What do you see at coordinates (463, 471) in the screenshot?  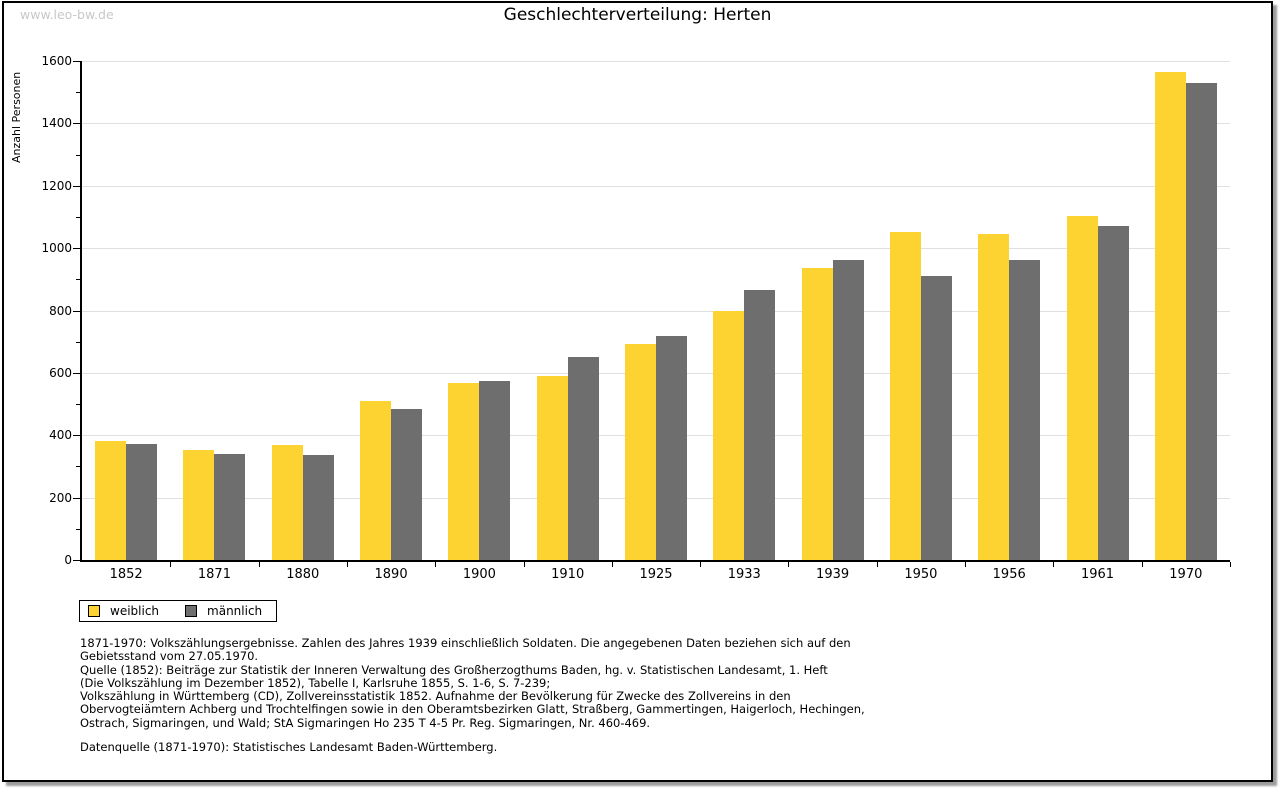 I see `bar-weiblich-1900` at bounding box center [463, 471].